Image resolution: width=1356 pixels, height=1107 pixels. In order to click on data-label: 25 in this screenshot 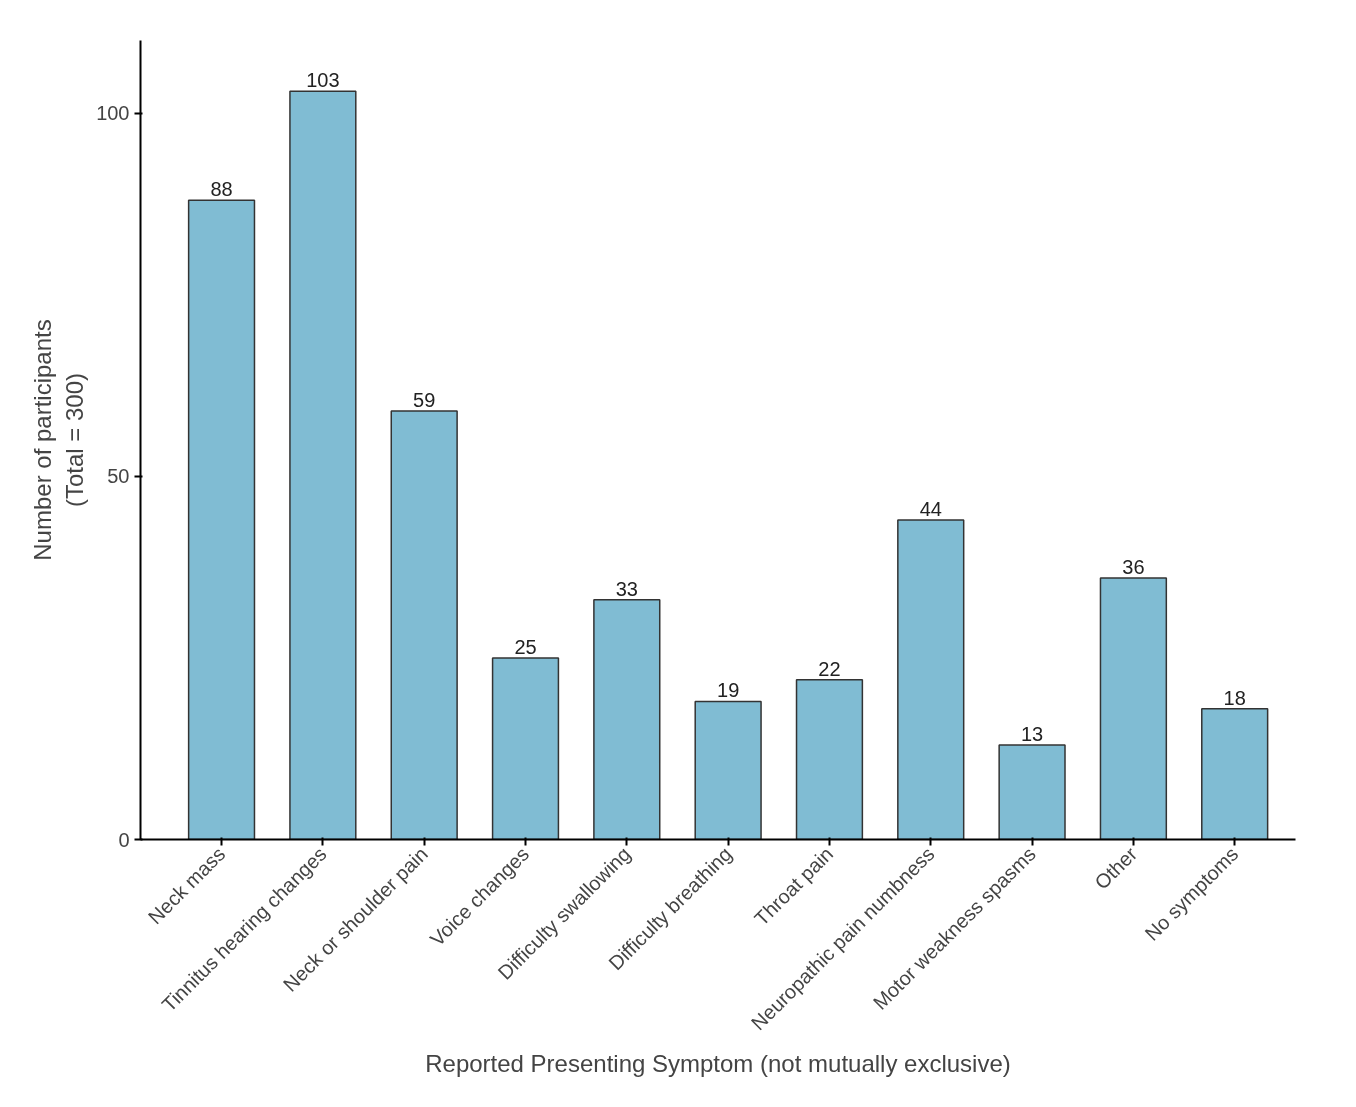, I will do `click(525, 646)`.